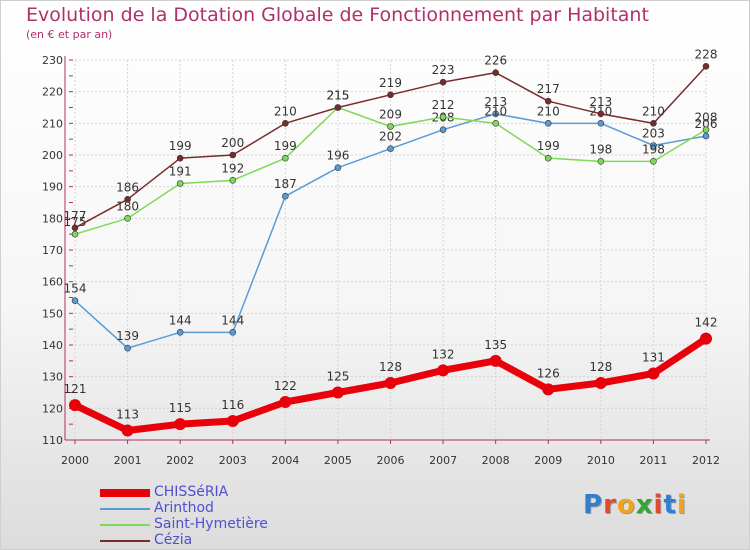 The width and height of the screenshot is (750, 550). I want to click on data-label: 191, so click(180, 172).